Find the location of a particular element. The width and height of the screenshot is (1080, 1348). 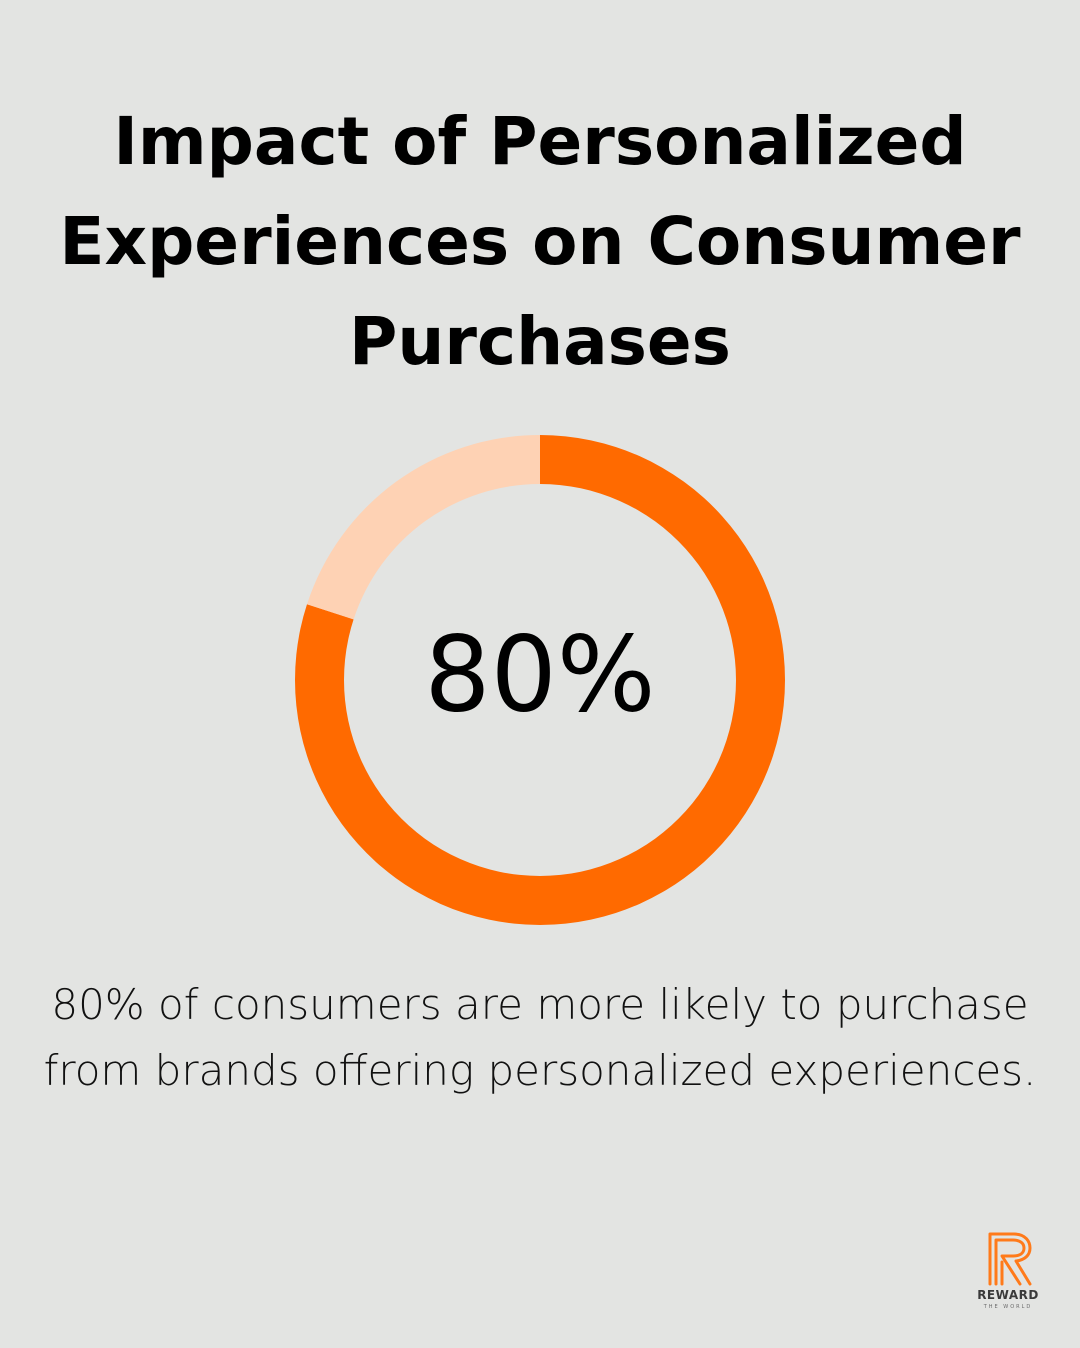

brand-logo: REWARD THE WORLD is located at coordinates (1008, 1278).